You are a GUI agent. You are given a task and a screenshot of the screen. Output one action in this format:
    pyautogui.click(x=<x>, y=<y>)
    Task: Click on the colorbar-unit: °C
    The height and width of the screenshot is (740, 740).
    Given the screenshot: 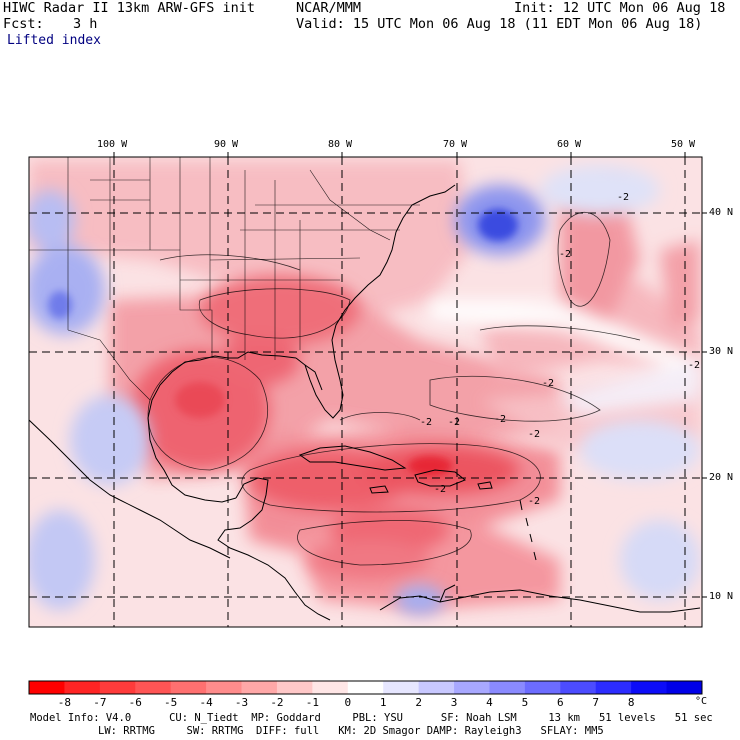 What is the action you would take?
    pyautogui.click(x=701, y=701)
    